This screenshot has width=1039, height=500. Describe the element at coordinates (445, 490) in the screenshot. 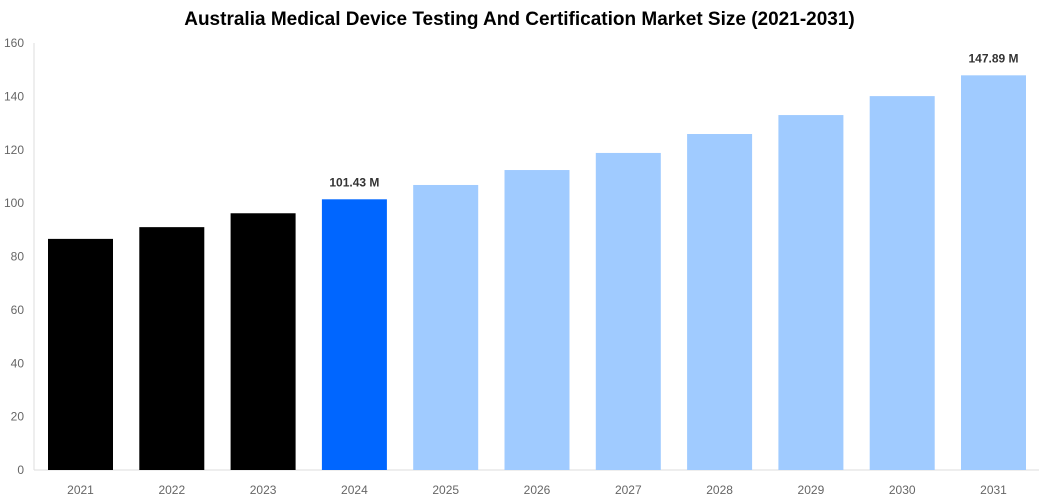

I see `x-tick-label: 2025` at that location.